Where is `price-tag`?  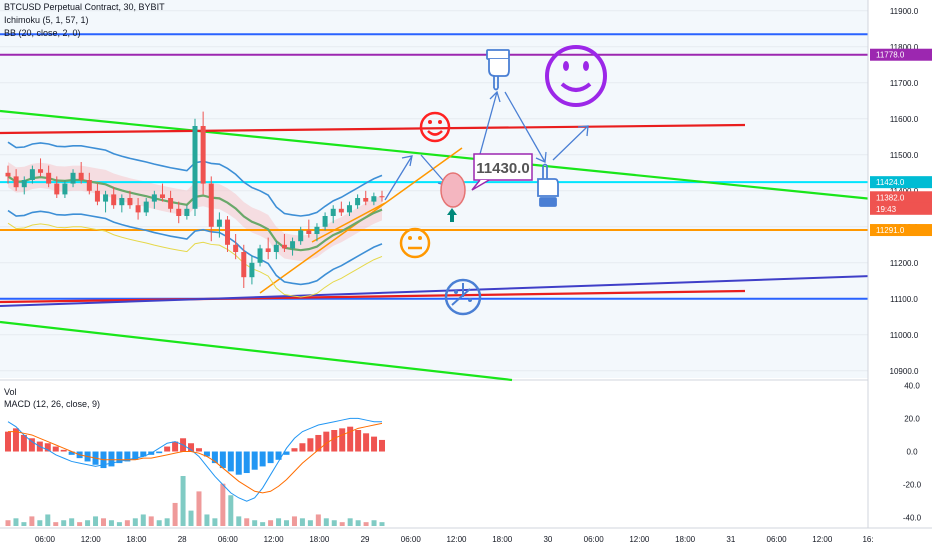
price-tag is located at coordinates (901, 54).